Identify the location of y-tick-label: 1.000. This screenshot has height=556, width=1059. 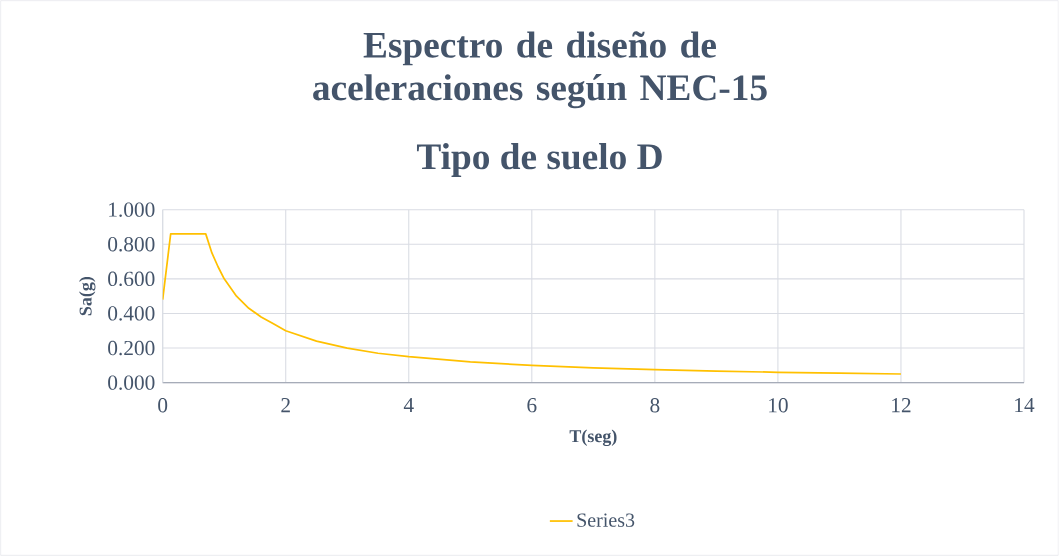
(132, 209).